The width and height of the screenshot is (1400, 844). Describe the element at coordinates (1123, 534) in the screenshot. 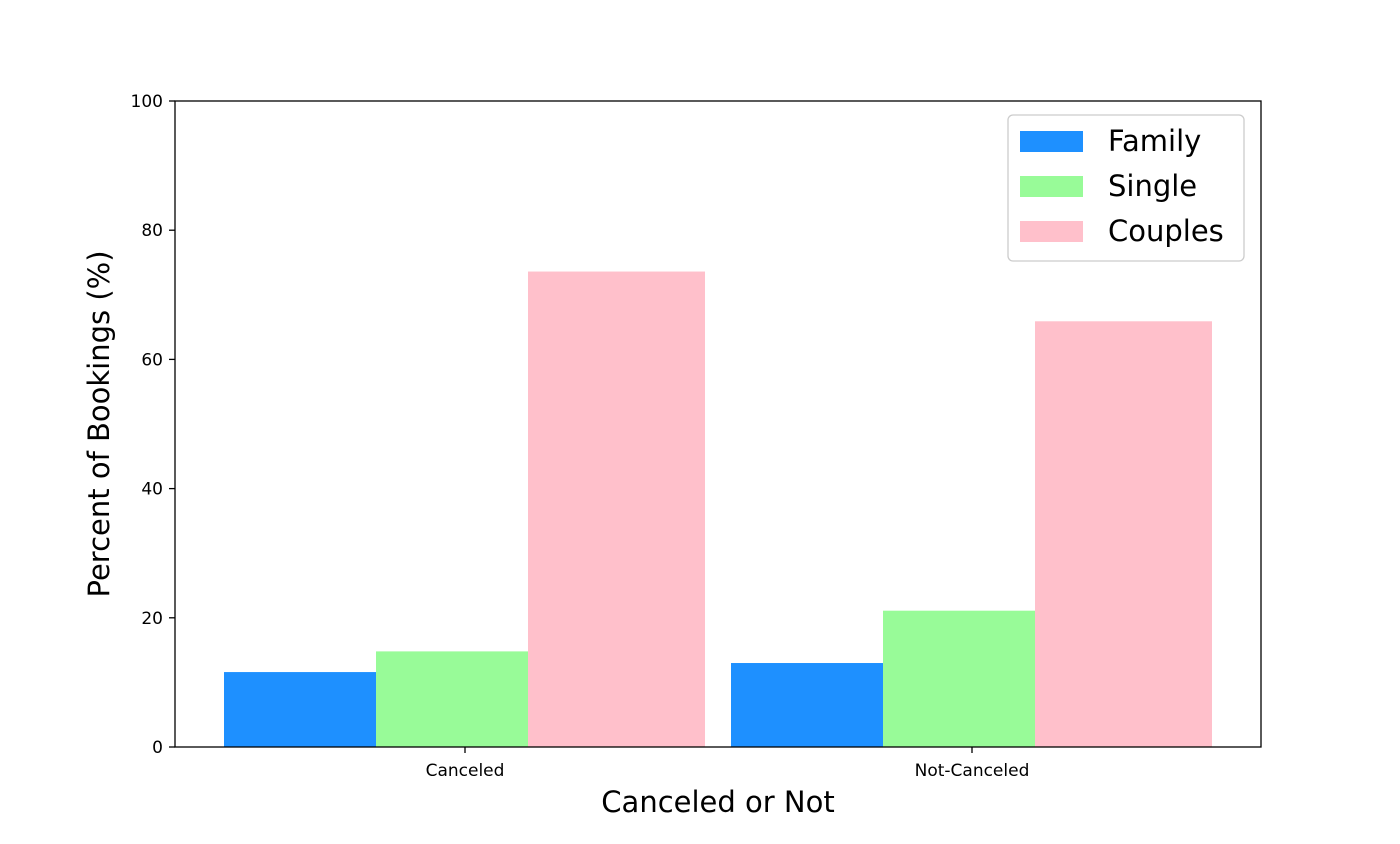

I see `bar-couples-not-canceled` at that location.